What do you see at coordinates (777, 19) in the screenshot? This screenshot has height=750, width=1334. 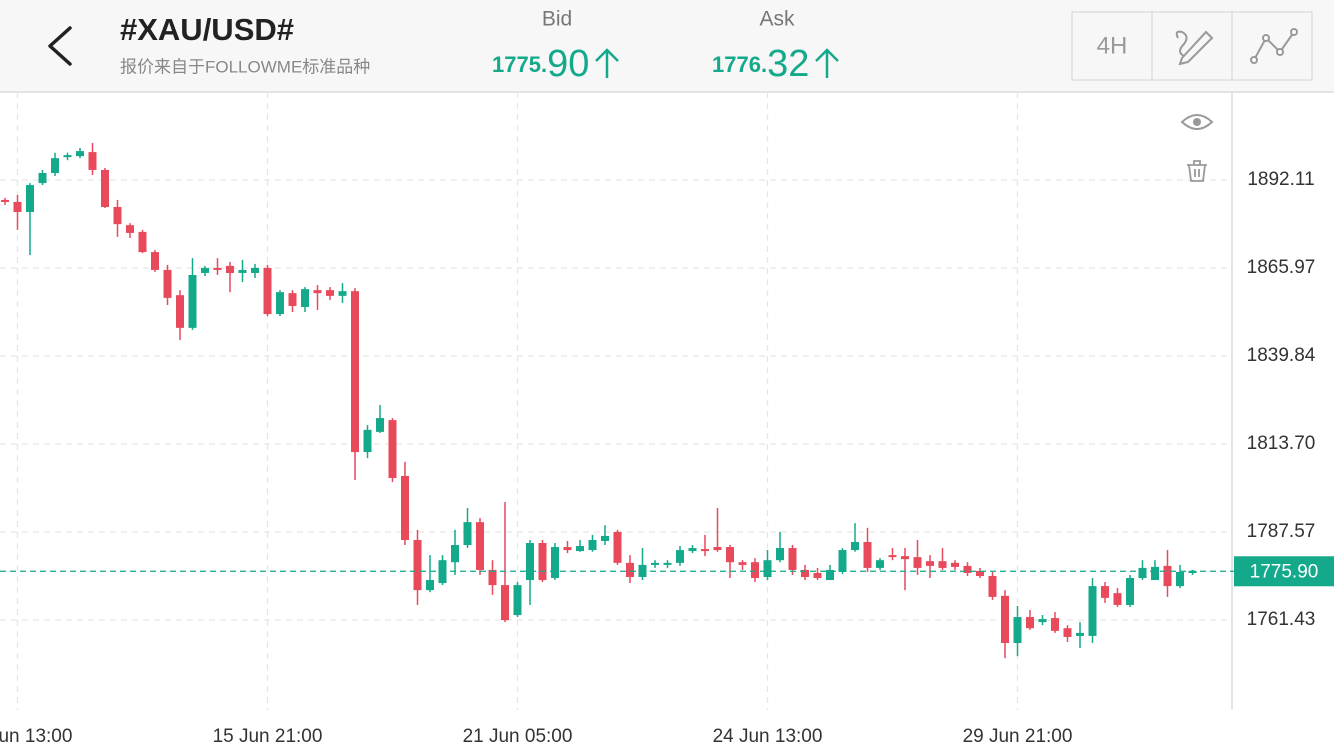 I see `ask-label: Ask` at bounding box center [777, 19].